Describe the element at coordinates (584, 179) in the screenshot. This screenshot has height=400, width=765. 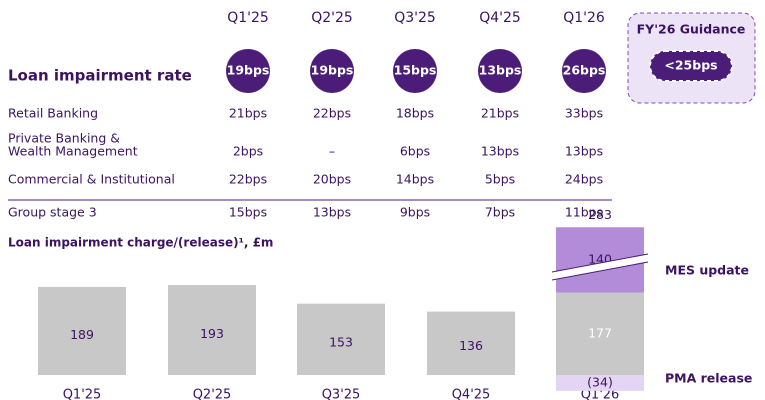
I see `cell: 24bps` at that location.